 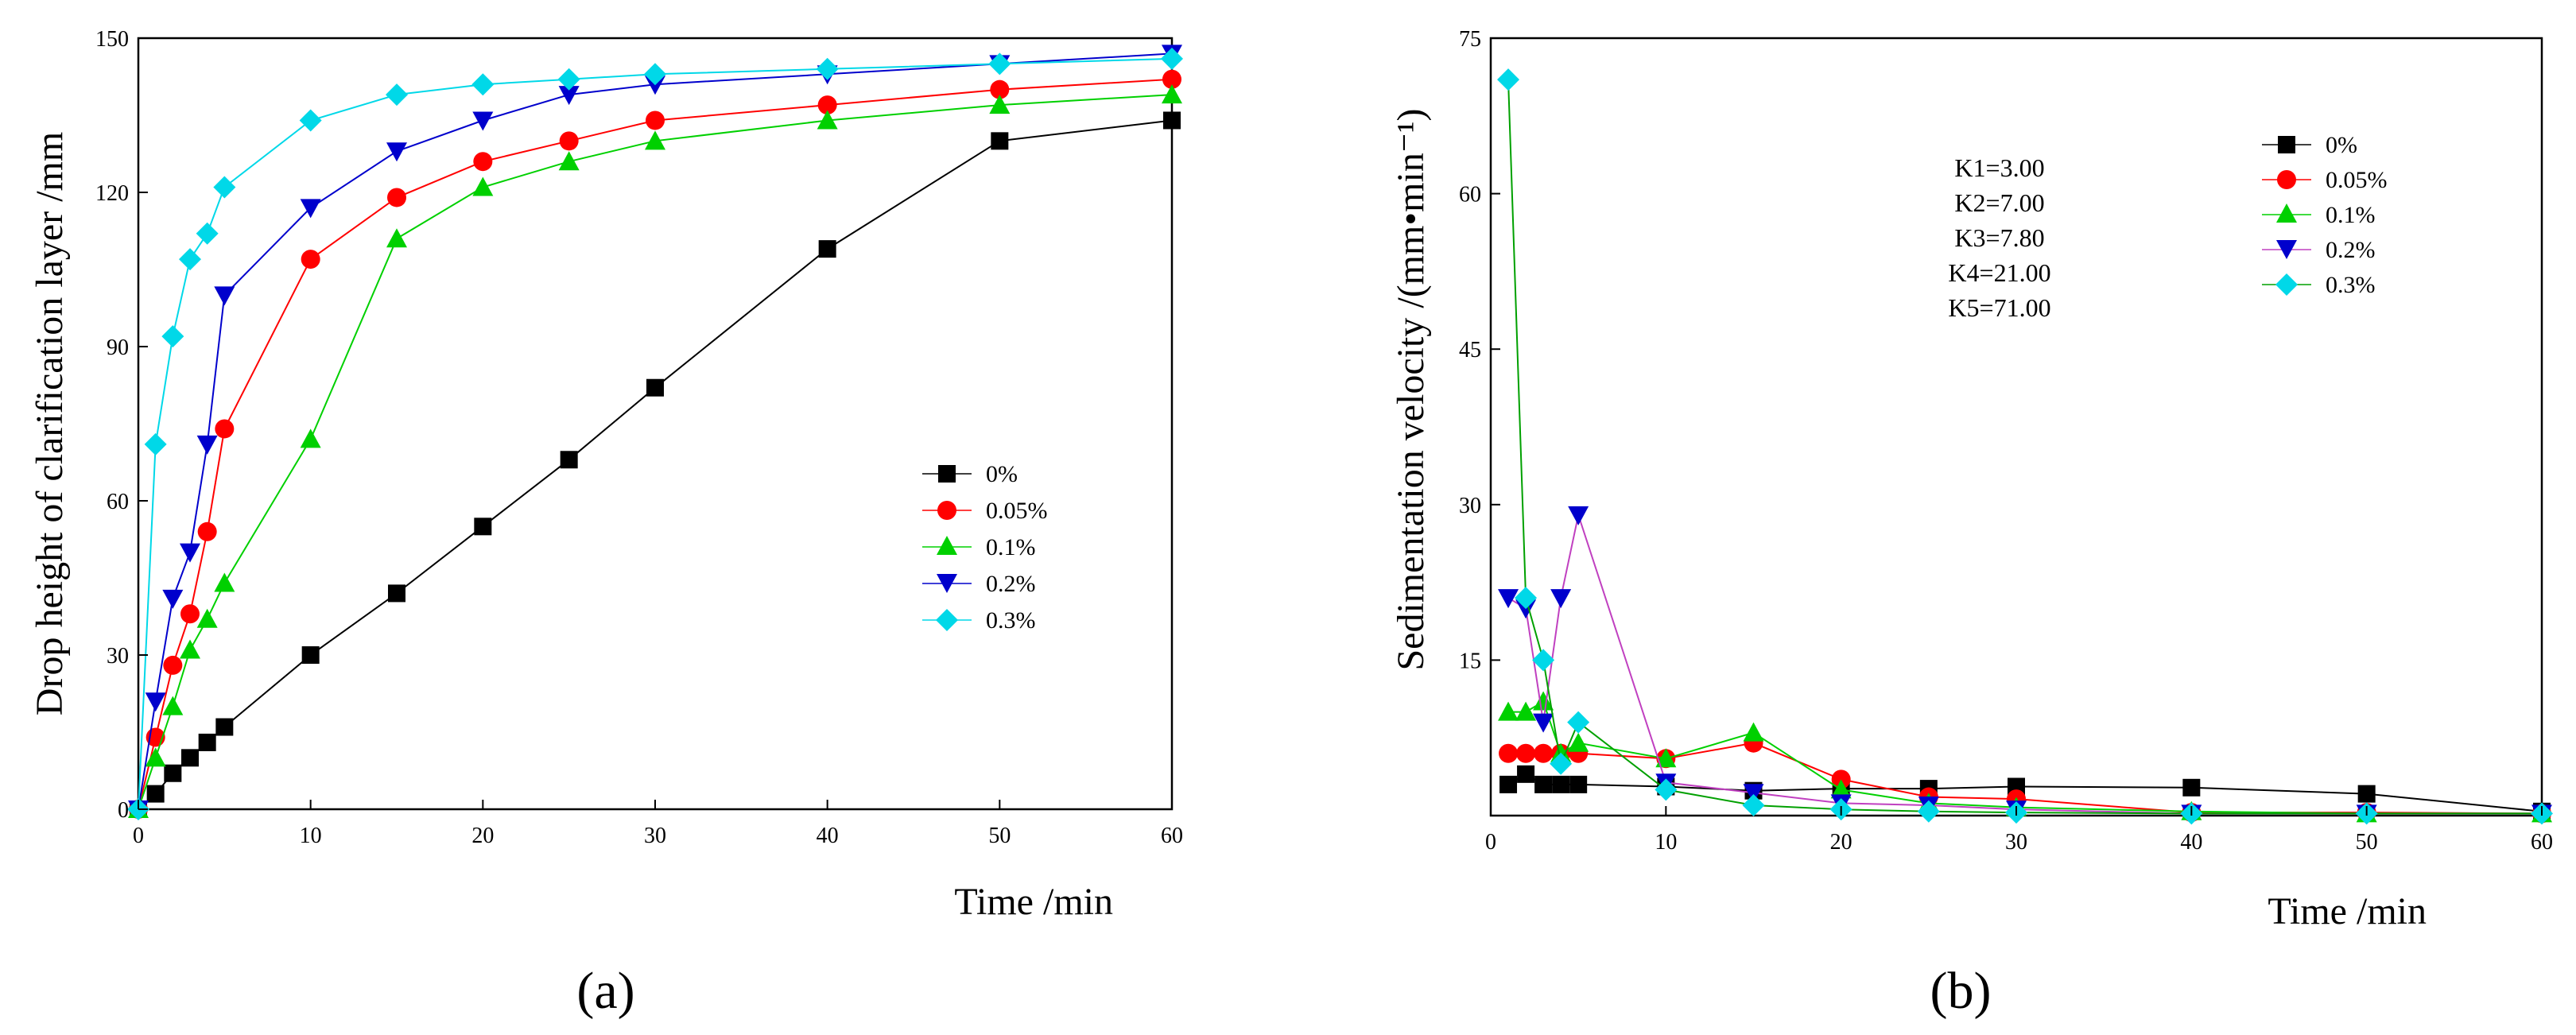 What do you see at coordinates (138, 836) in the screenshot?
I see `chart-a-x-tick-label-0: 0` at bounding box center [138, 836].